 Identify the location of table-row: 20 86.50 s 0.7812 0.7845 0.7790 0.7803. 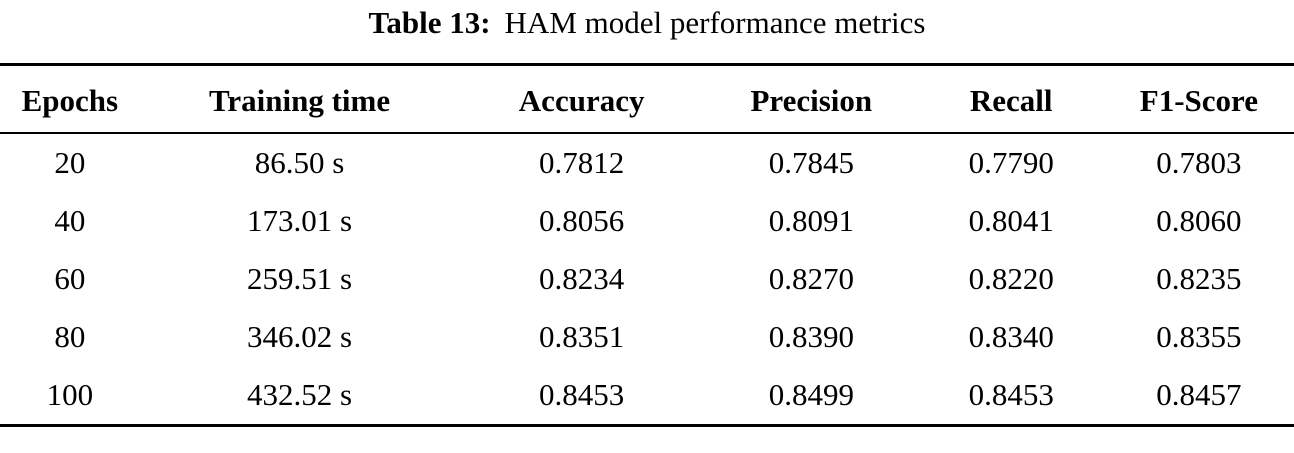
(647, 162).